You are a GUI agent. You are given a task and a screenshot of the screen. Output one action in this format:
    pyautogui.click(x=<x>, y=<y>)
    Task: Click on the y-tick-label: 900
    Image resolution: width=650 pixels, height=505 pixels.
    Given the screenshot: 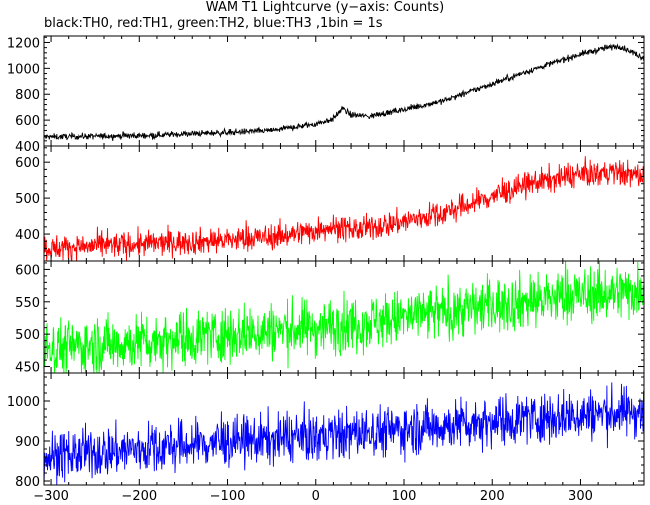 What is the action you would take?
    pyautogui.click(x=27, y=442)
    